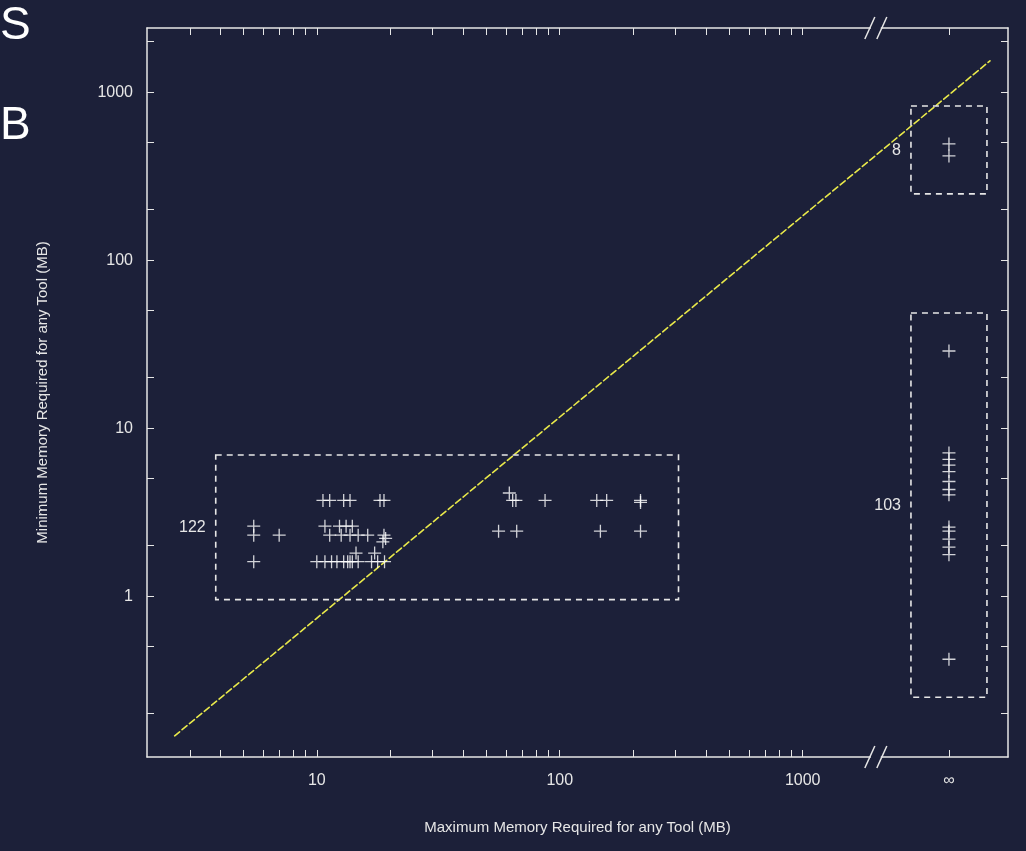  I want to click on y-tick-label: 10, so click(124, 428).